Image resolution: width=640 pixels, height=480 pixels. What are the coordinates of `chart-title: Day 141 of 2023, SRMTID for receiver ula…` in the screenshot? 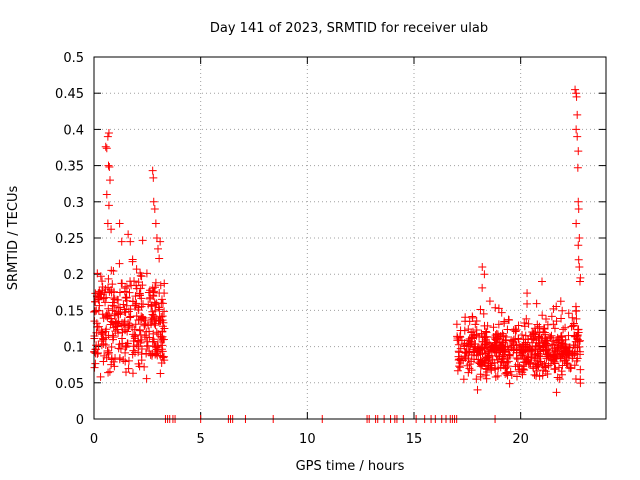 It's located at (349, 28).